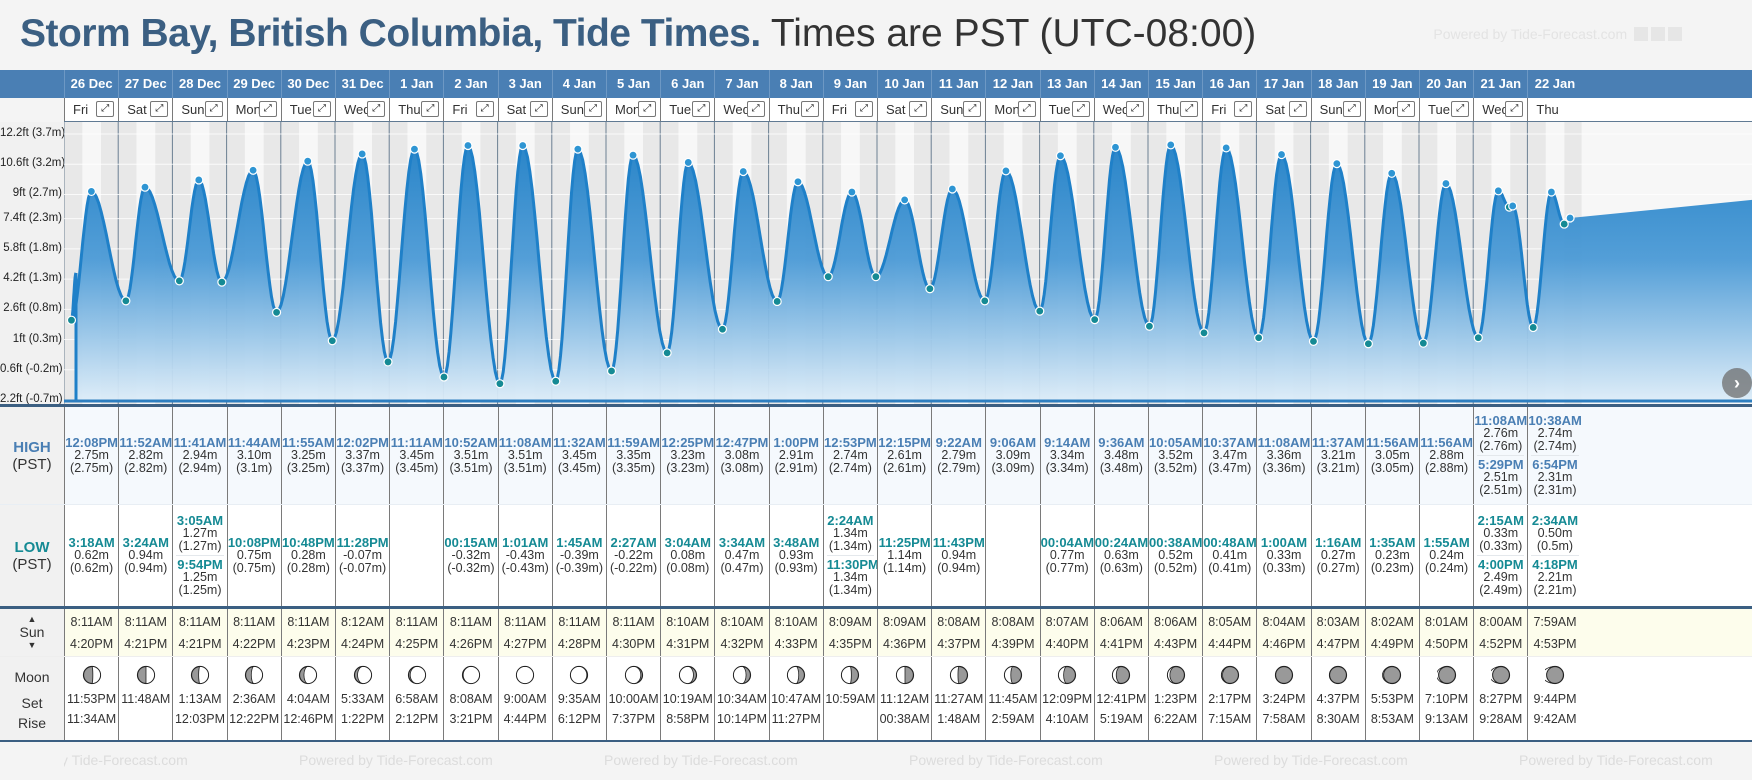 The width and height of the screenshot is (1752, 780). I want to click on high-tide-event: 11:11AM 3.45m (3.45m), so click(416, 455).